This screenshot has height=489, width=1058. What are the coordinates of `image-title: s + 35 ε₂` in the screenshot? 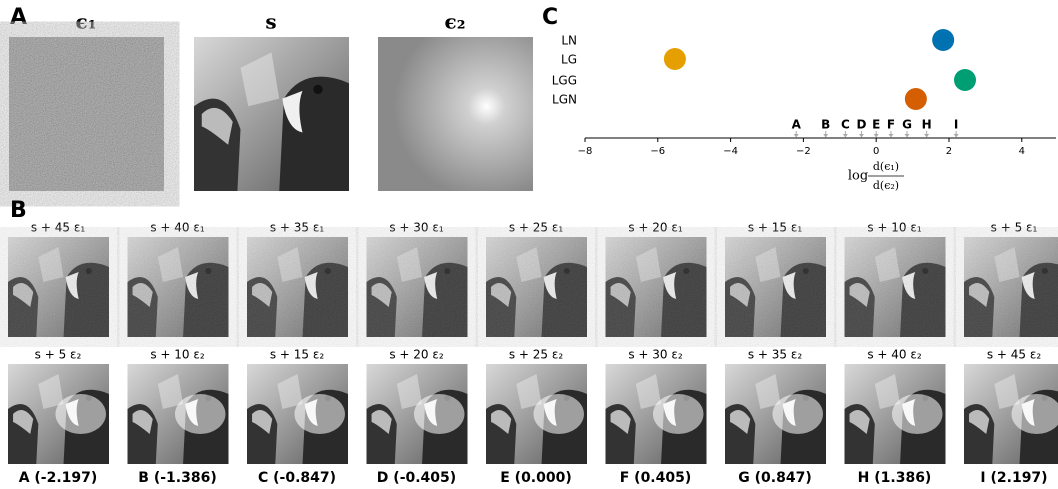 It's located at (775, 355).